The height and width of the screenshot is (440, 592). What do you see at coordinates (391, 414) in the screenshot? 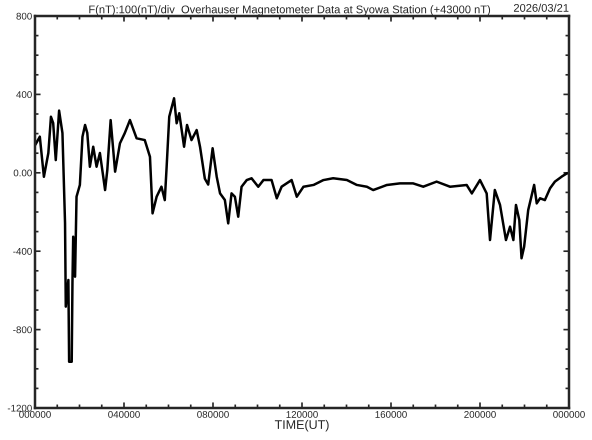
I see `x-tick-label: 160000` at bounding box center [391, 414].